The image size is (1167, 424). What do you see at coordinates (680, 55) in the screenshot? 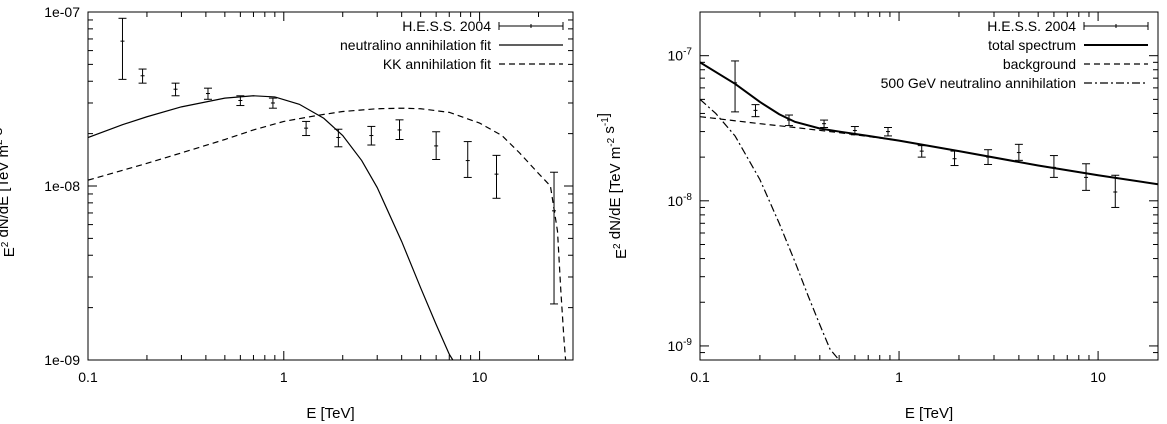
I see `y-tick-label: 10⁻⁷` at bounding box center [680, 55].